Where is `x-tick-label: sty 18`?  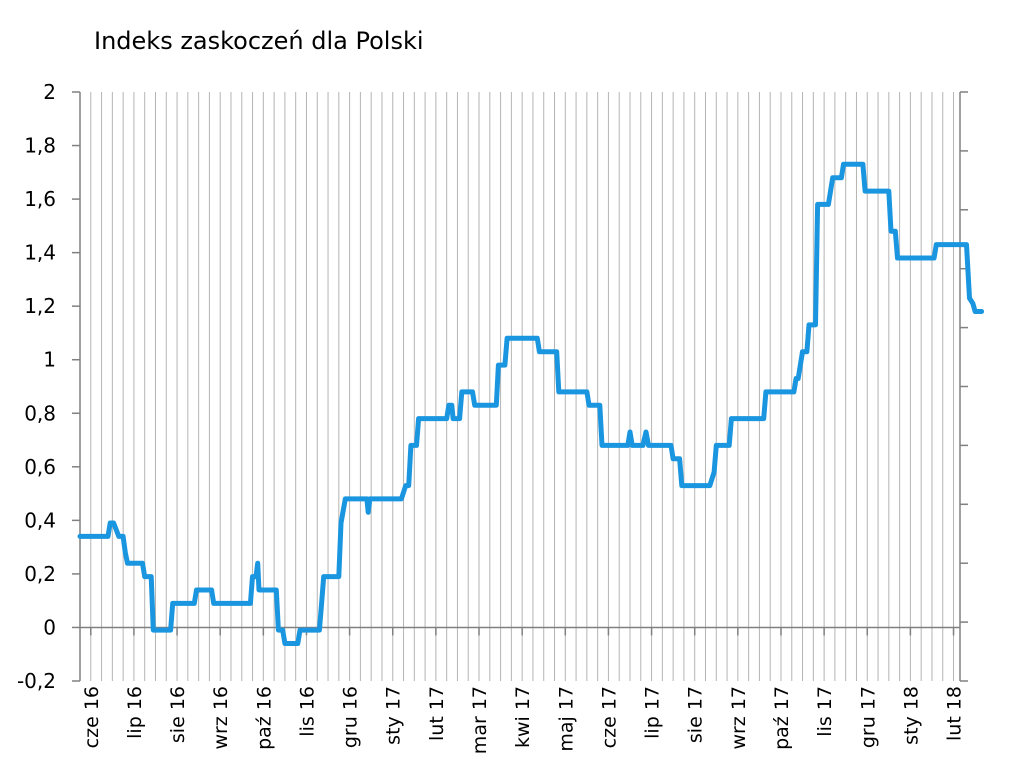
x-tick-label: sty 18 is located at coordinates (911, 715).